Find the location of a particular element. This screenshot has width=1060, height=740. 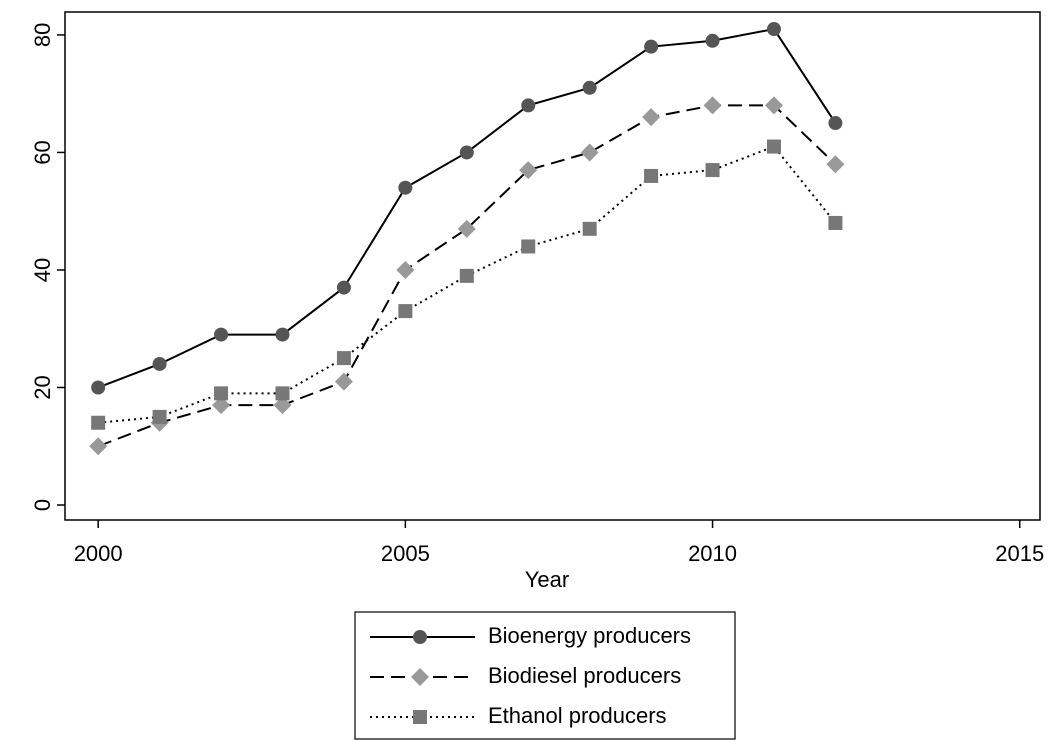

legend-label: Bioenergy producers is located at coordinates (589, 635).